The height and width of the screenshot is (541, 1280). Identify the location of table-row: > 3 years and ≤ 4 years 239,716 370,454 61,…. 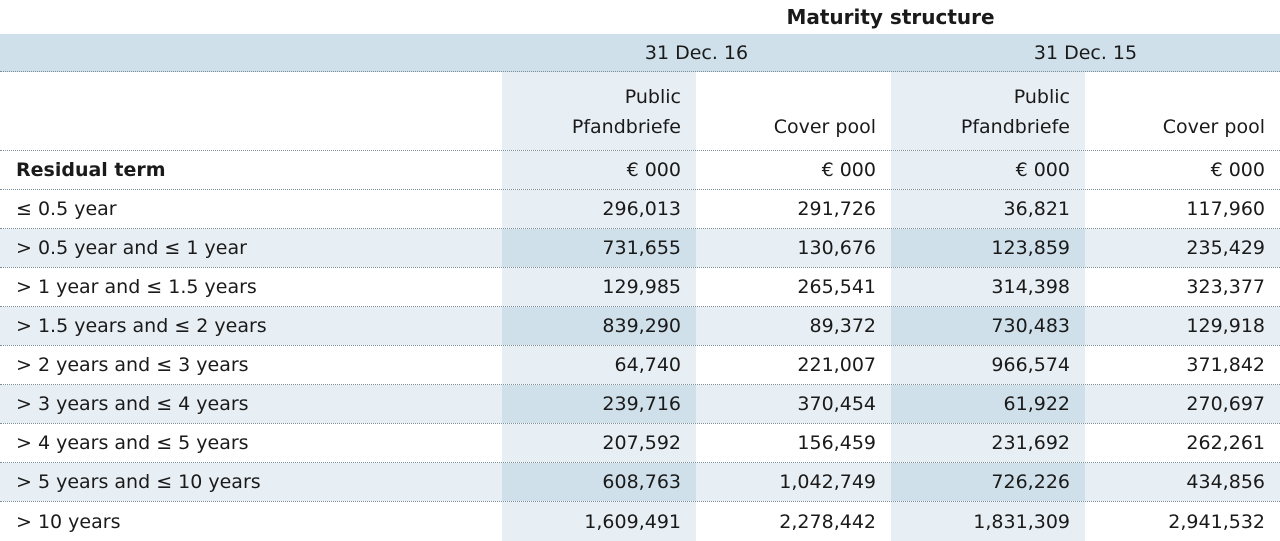
(640, 404).